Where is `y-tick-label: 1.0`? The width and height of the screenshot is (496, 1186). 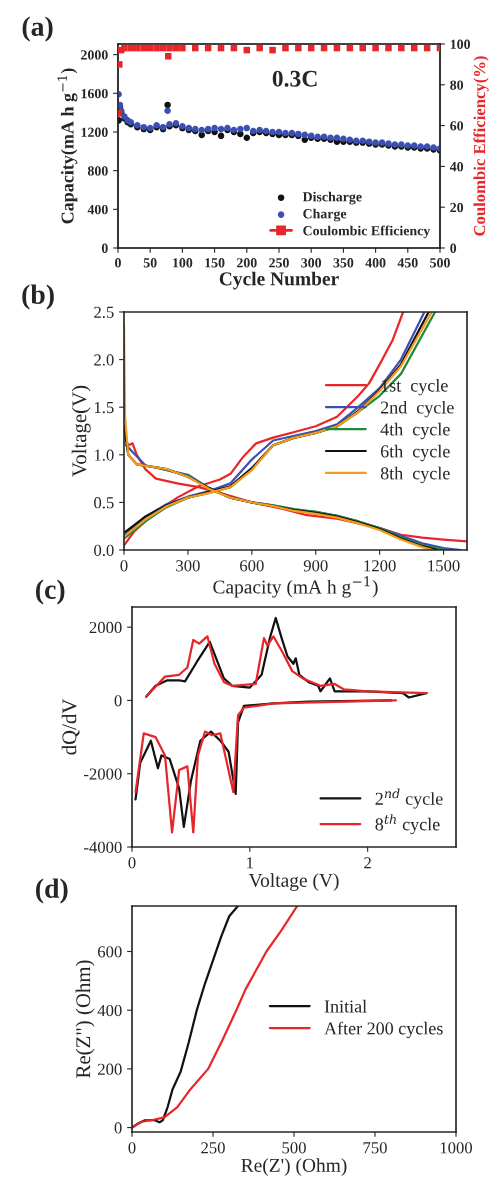 y-tick-label: 1.0 is located at coordinates (104, 455).